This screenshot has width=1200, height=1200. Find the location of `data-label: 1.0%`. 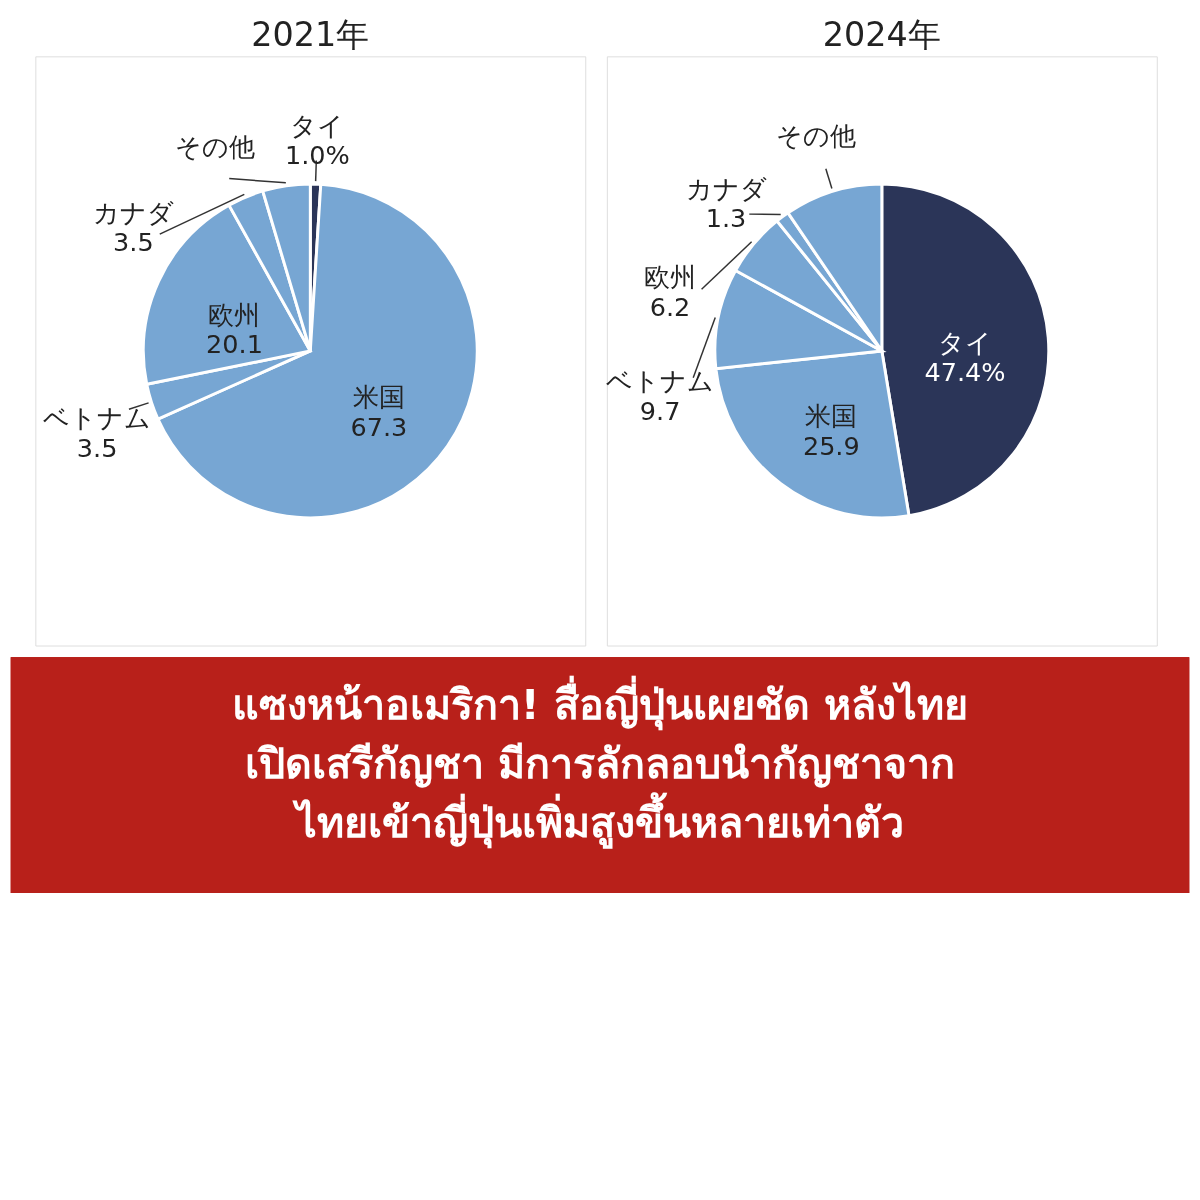

data-label: 1.0% is located at coordinates (317, 155).